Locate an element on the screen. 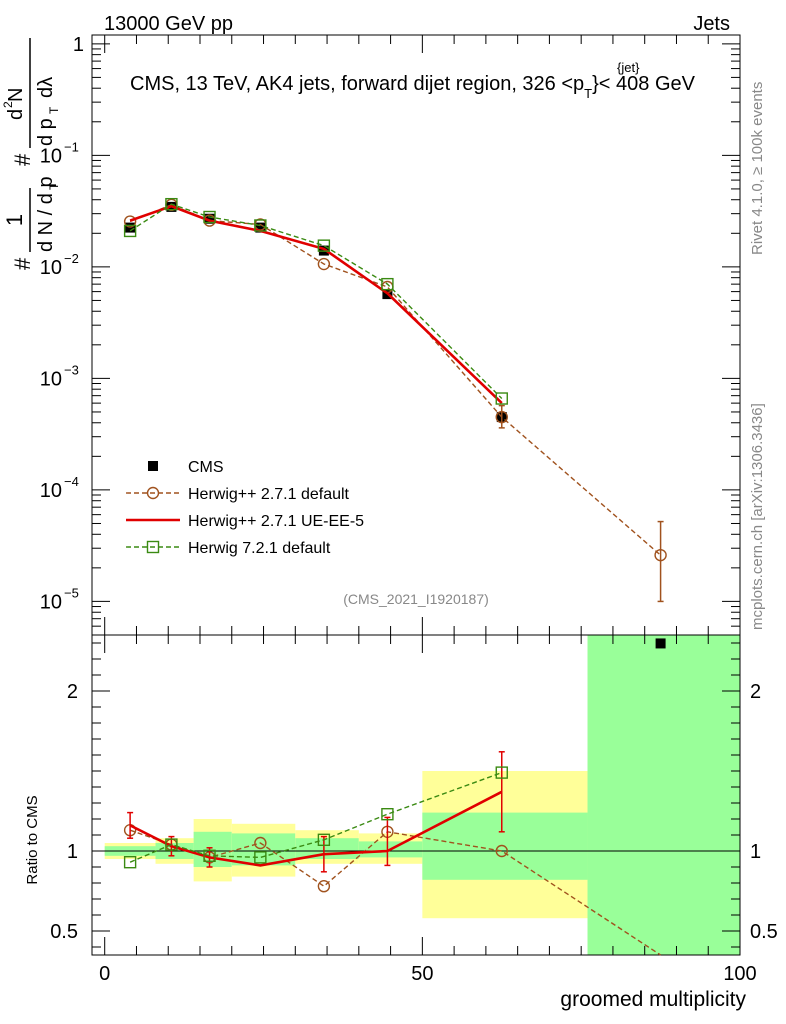  legend-item: Herwig++ 2.7.1 UE-EE-5 is located at coordinates (245, 521).